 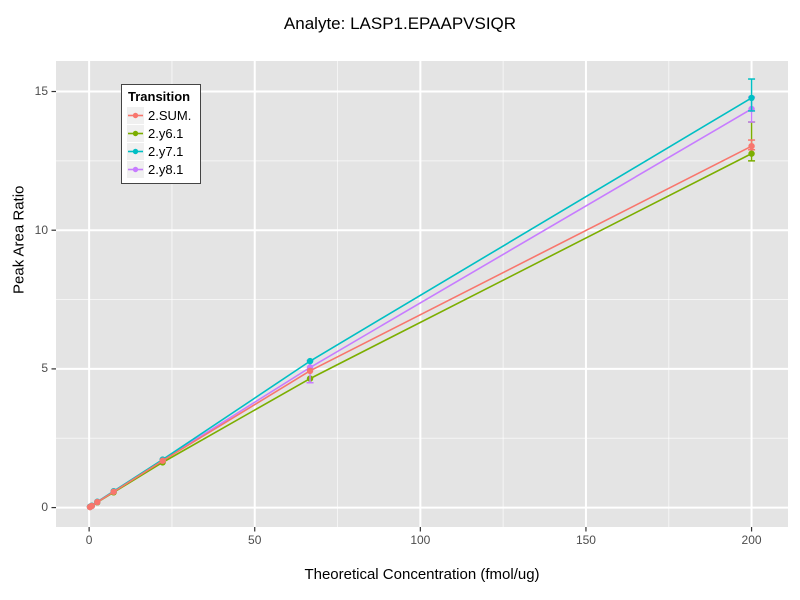 What do you see at coordinates (751, 540) in the screenshot?
I see `x-tick-label: 200` at bounding box center [751, 540].